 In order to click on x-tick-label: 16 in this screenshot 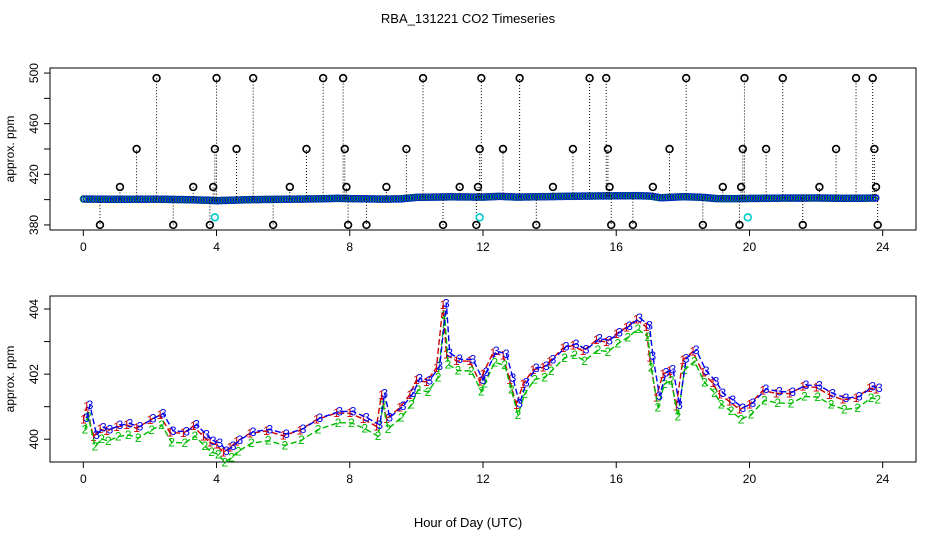, I will do `click(617, 247)`.